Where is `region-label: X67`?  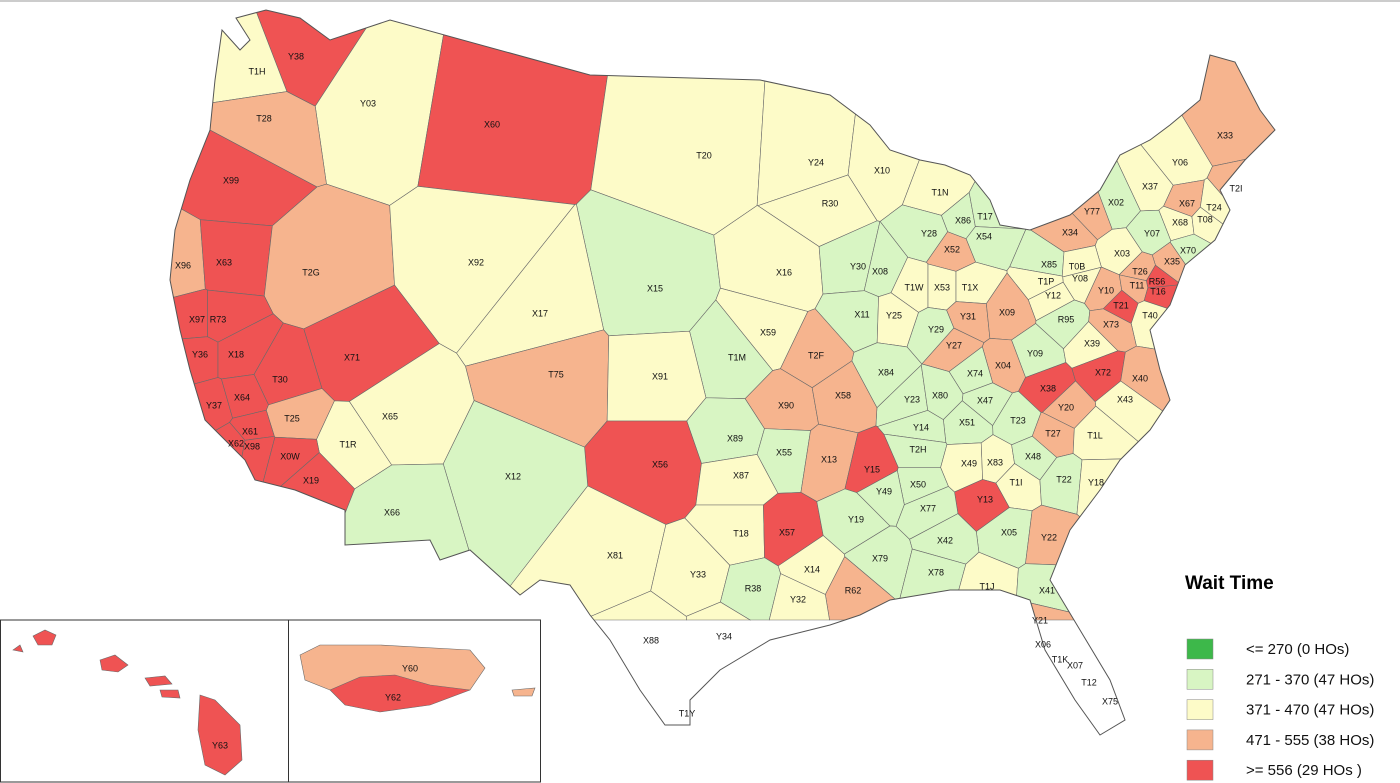
region-label: X67 is located at coordinates (1187, 203).